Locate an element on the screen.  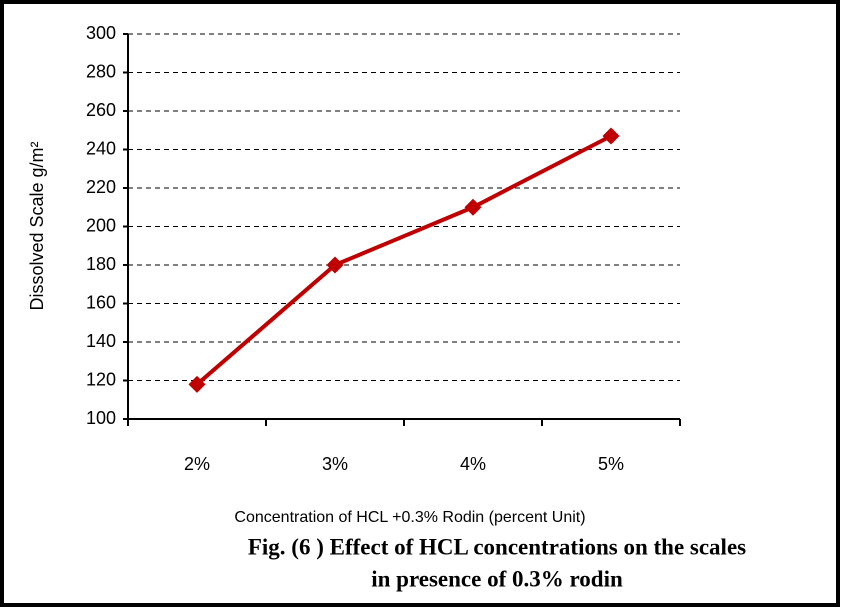
y-tick-label: 260 is located at coordinates (101, 110).